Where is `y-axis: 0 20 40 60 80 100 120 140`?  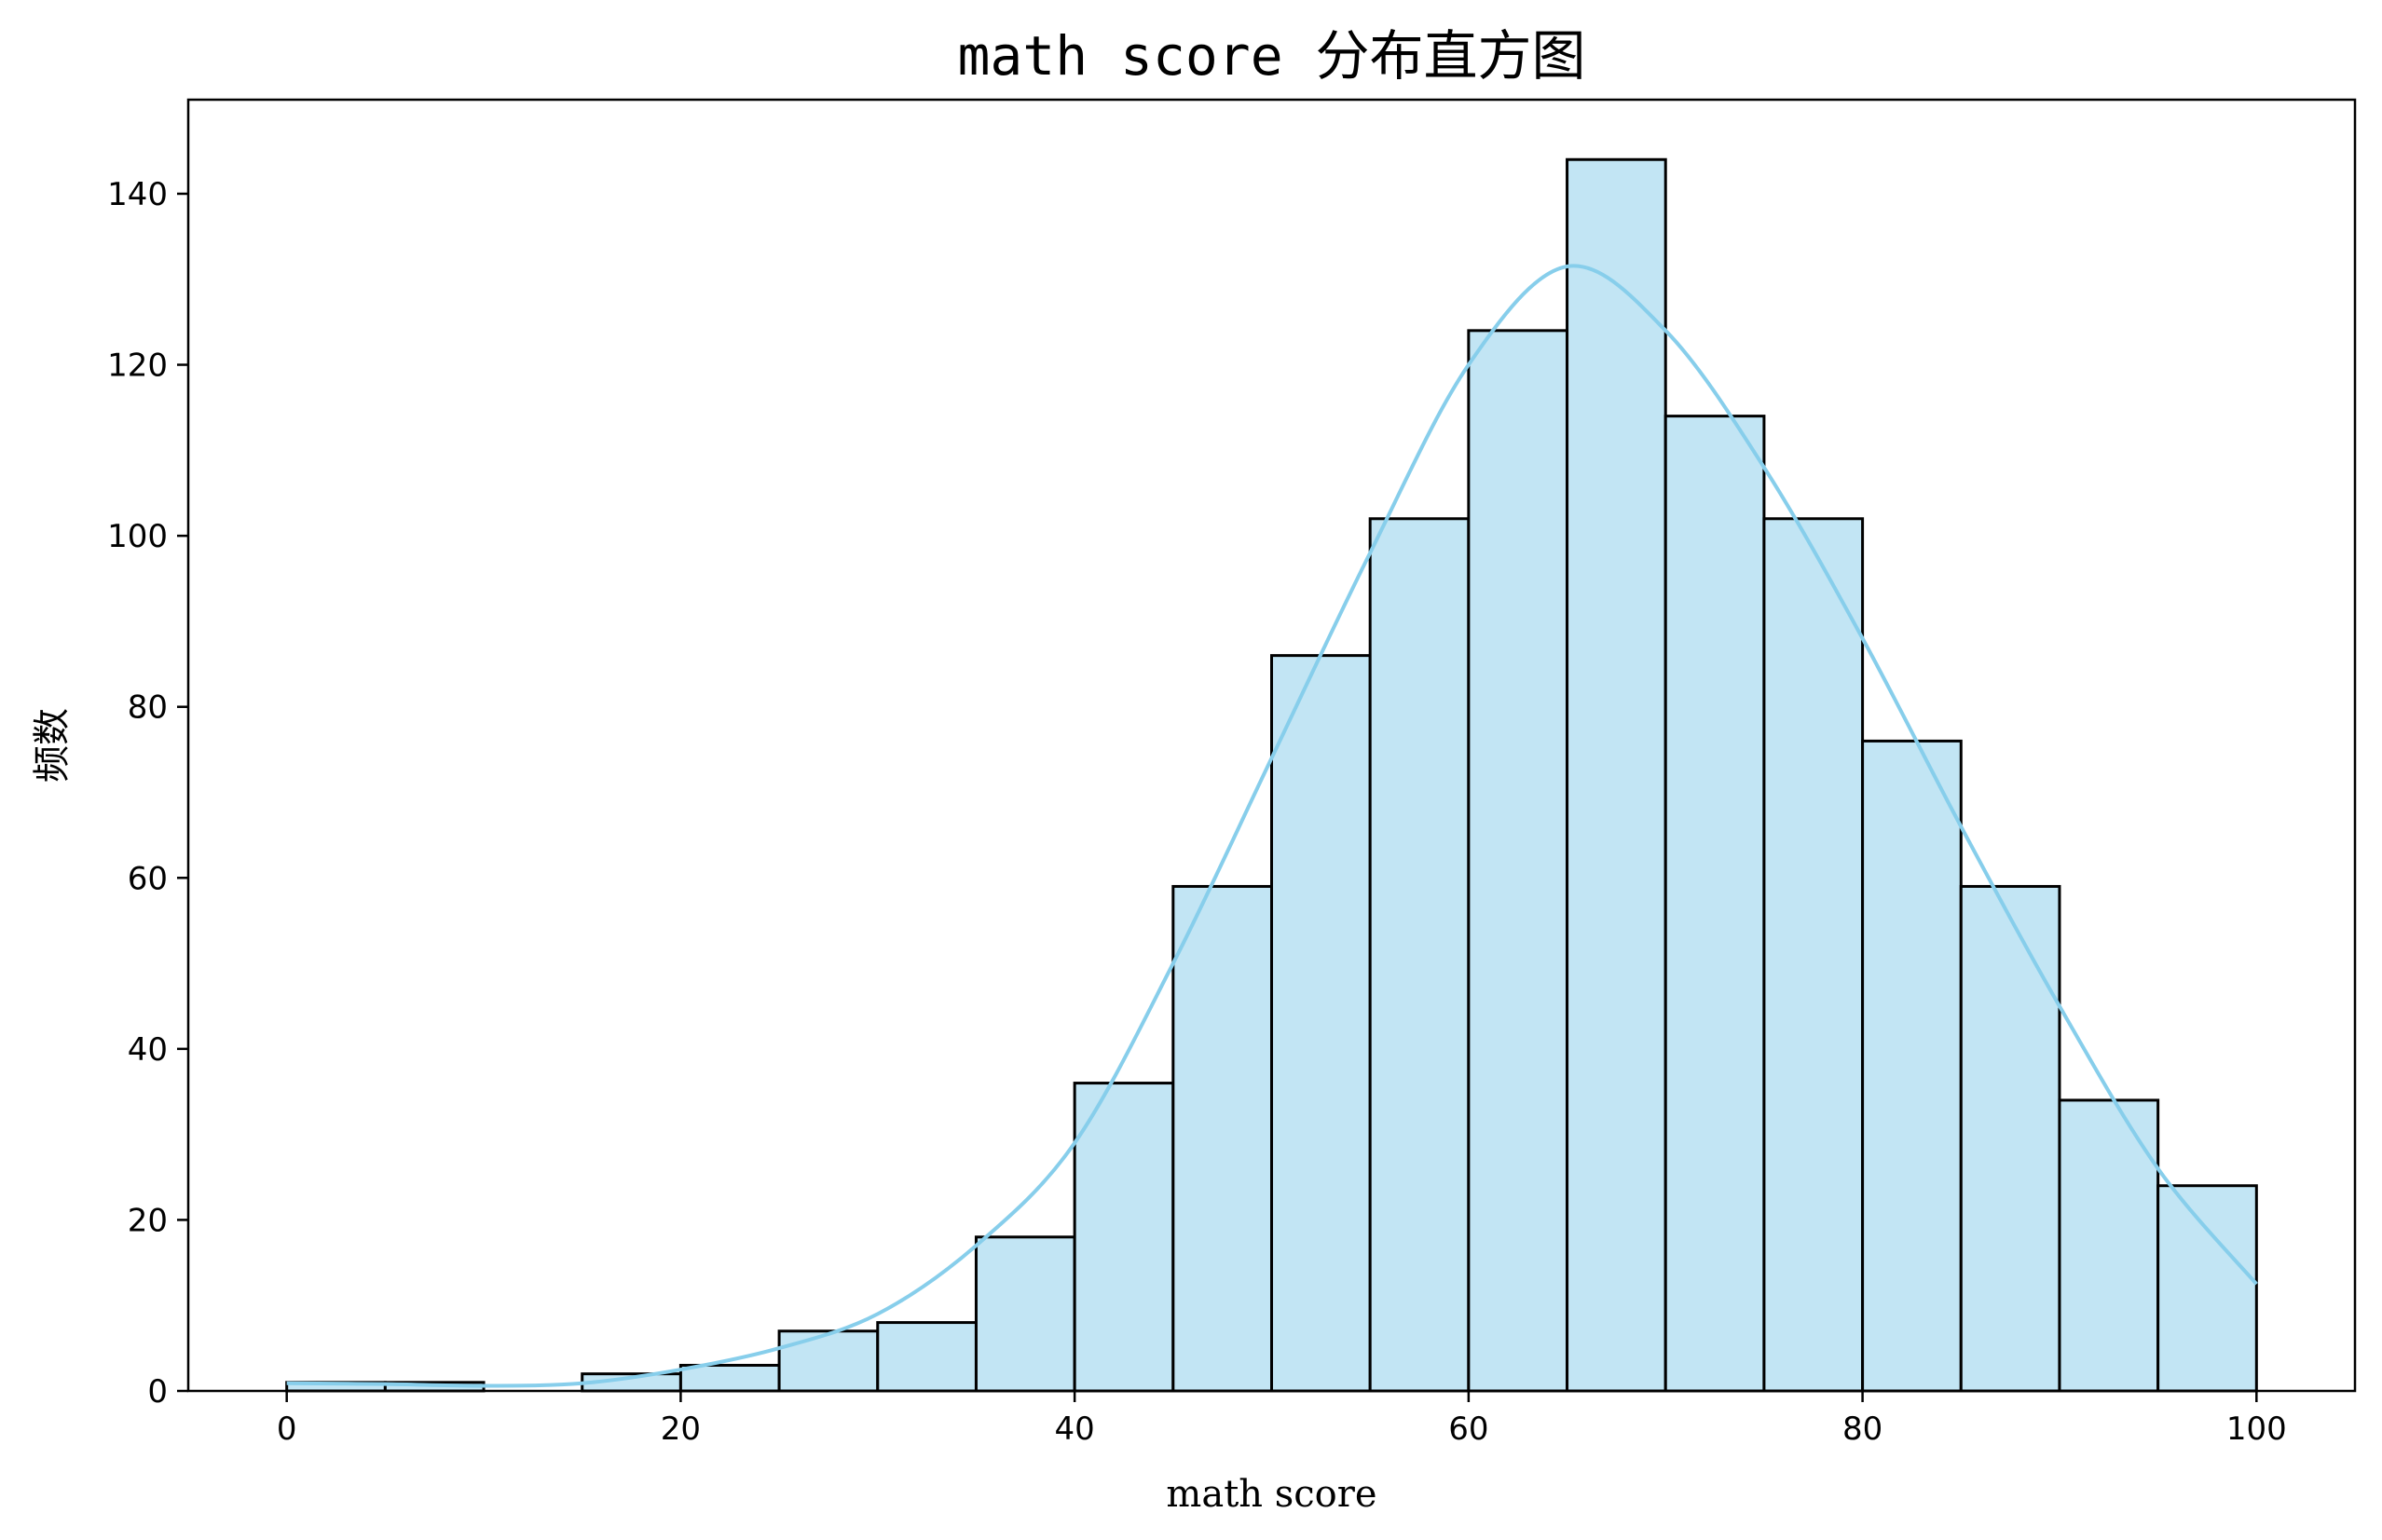
y-axis: 0 20 40 60 80 100 120 140 is located at coordinates (148, 793).